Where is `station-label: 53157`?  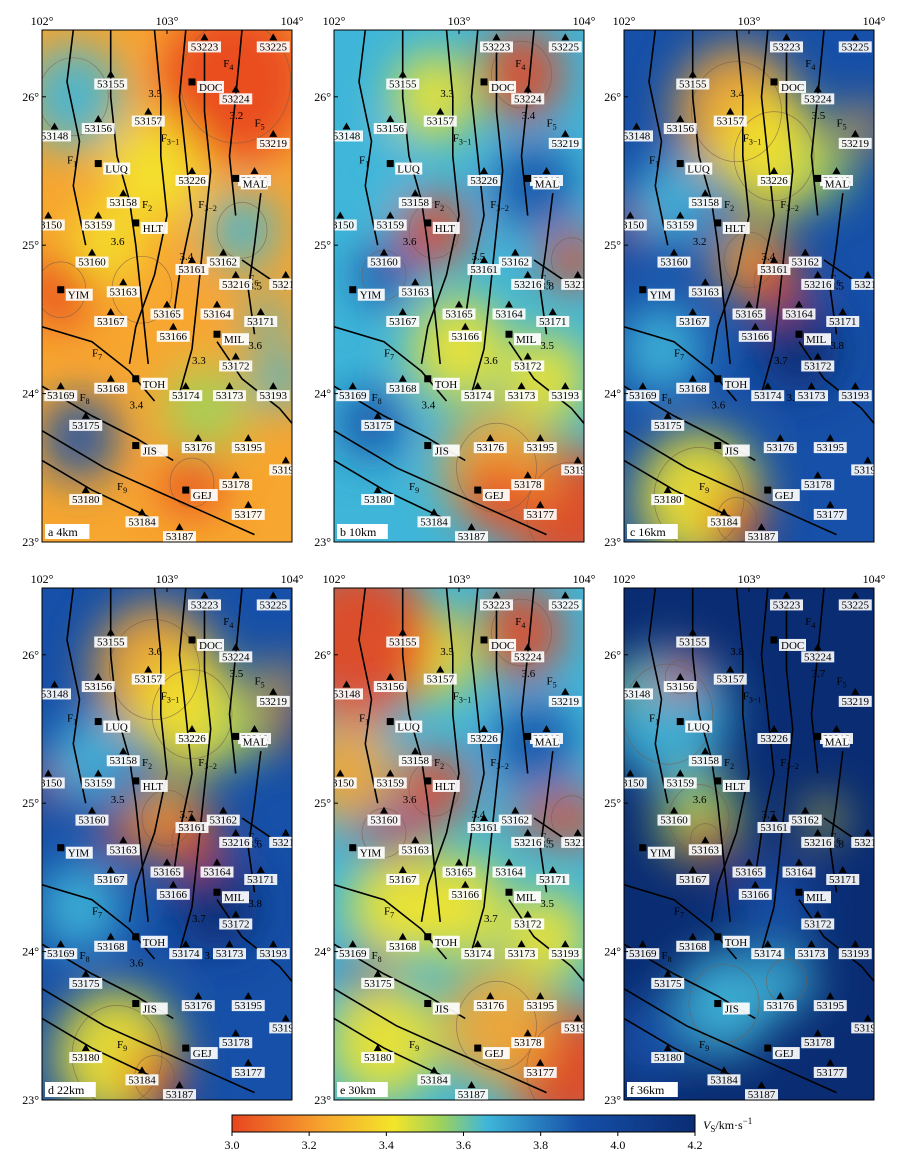
station-label: 53157 is located at coordinates (441, 680).